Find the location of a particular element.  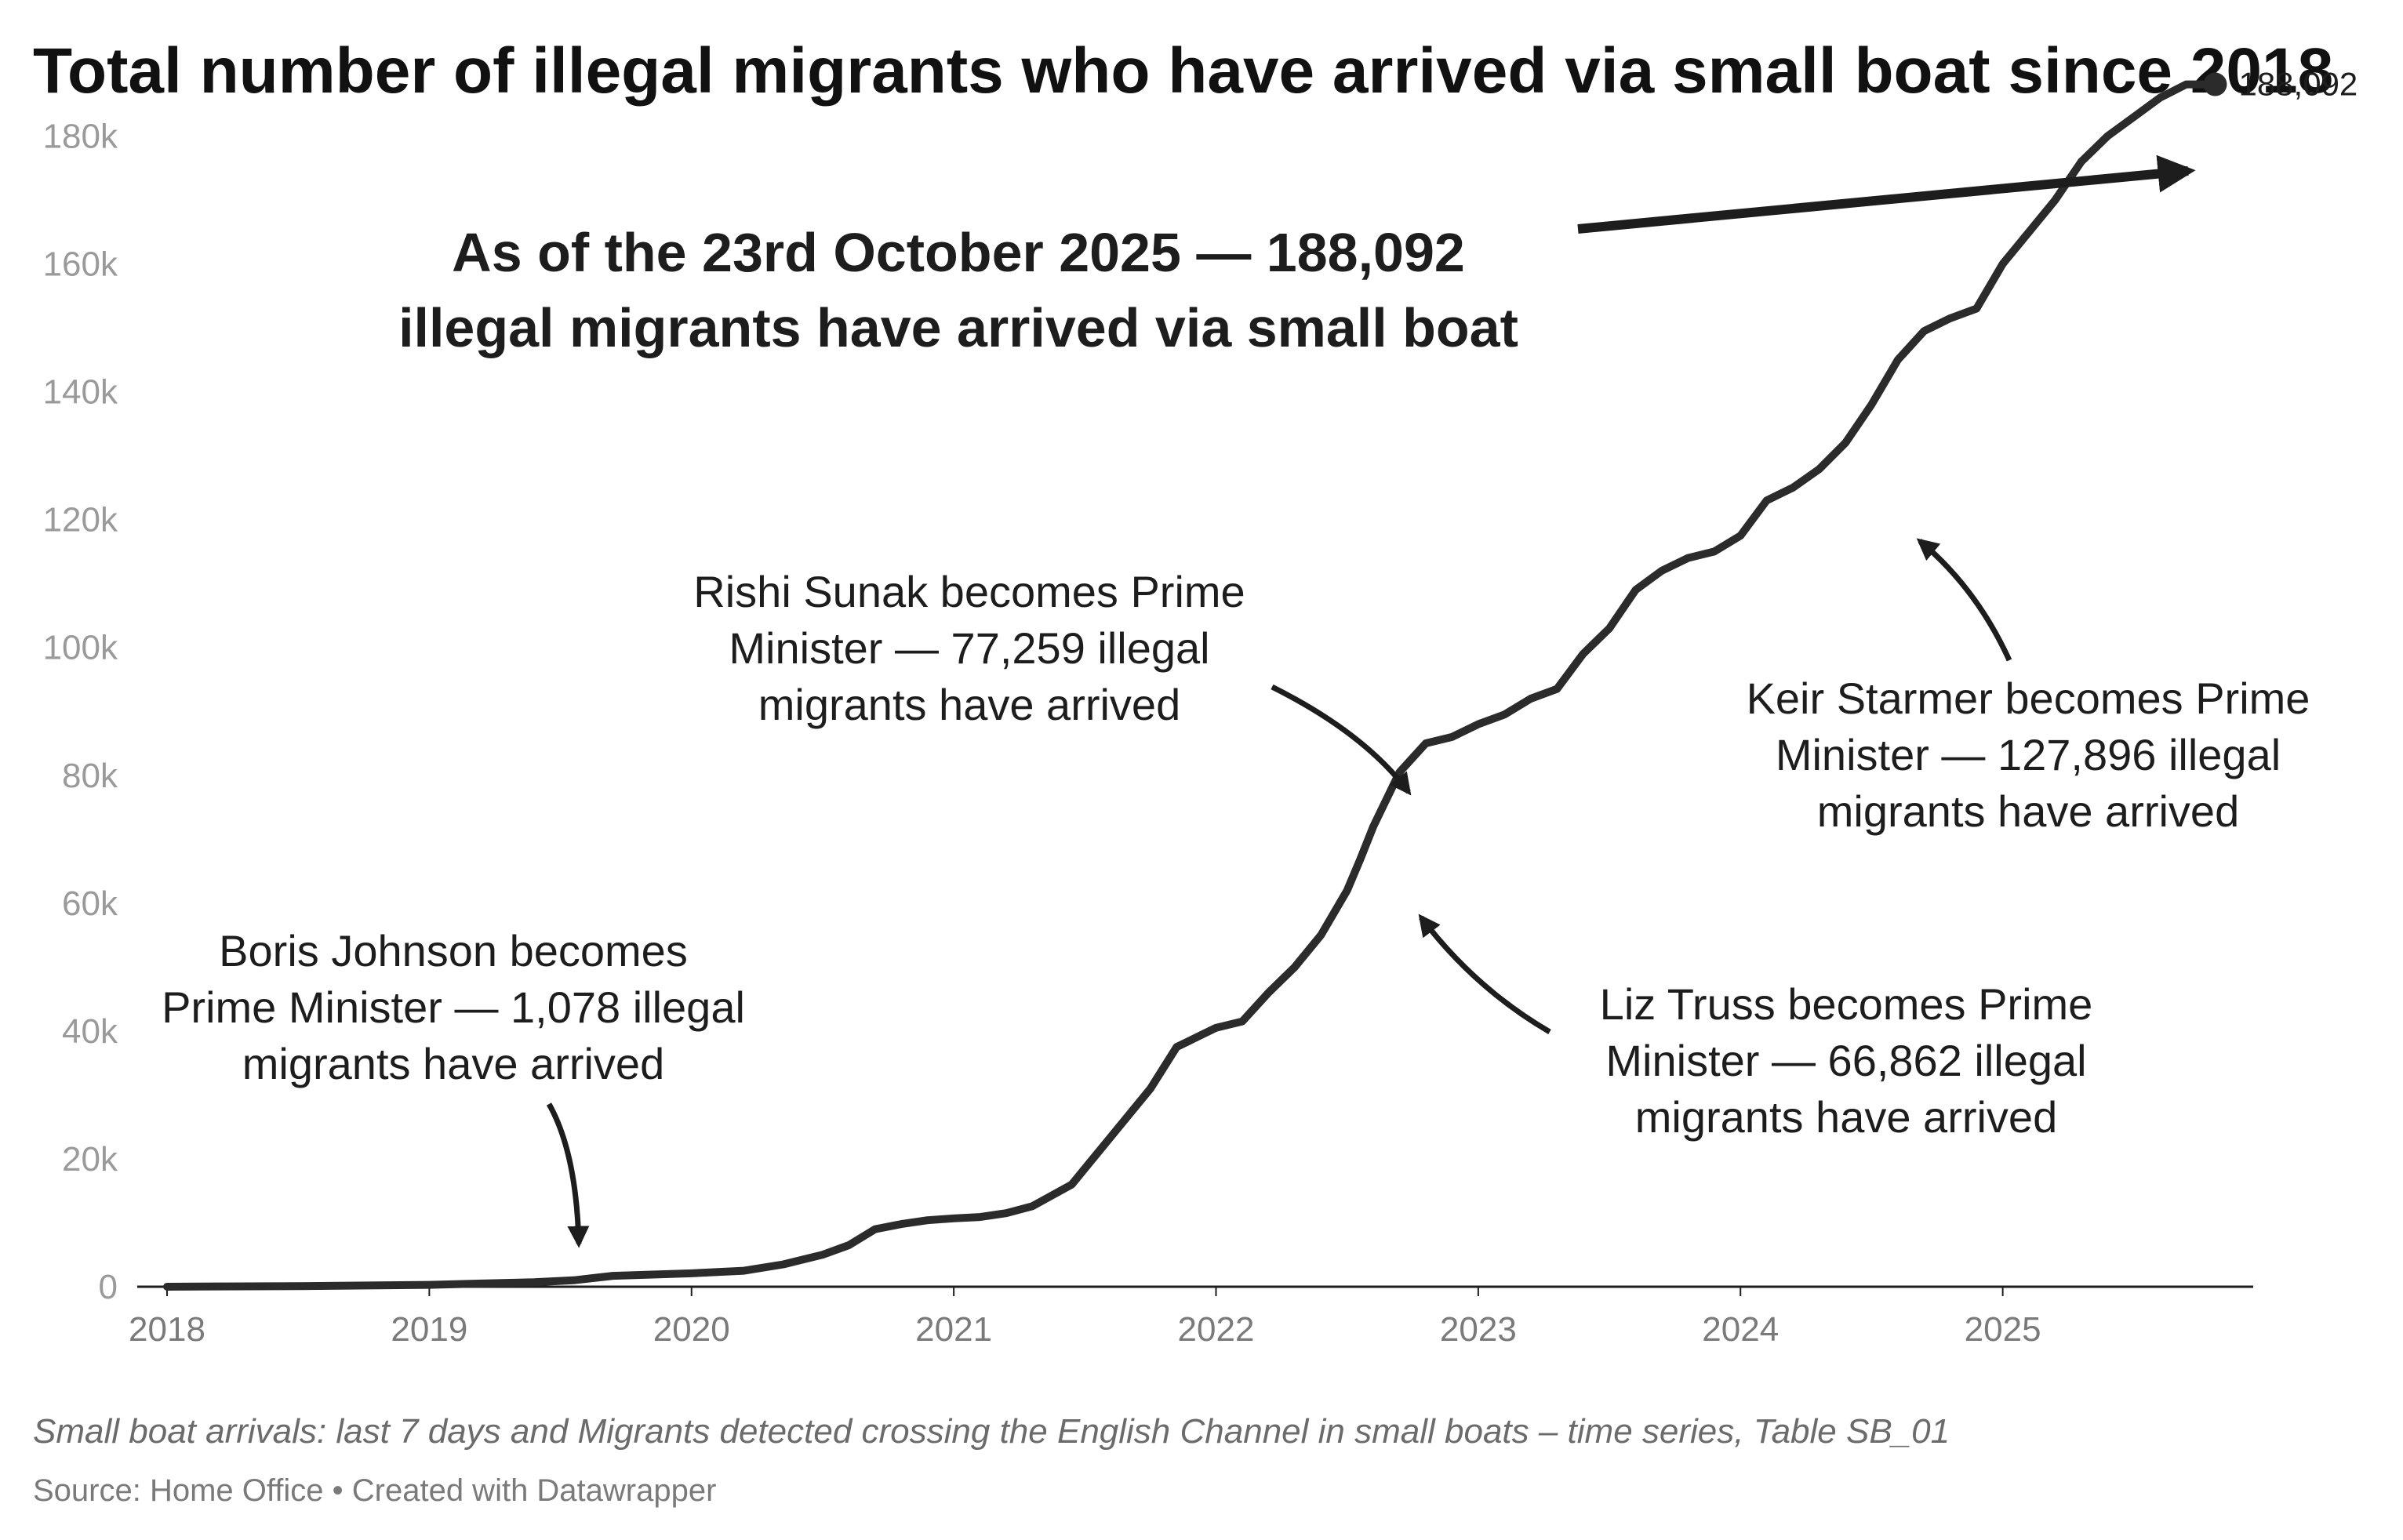

annotation-truss-line-2: Minister — 66,862 illegal is located at coordinates (1845, 1060).